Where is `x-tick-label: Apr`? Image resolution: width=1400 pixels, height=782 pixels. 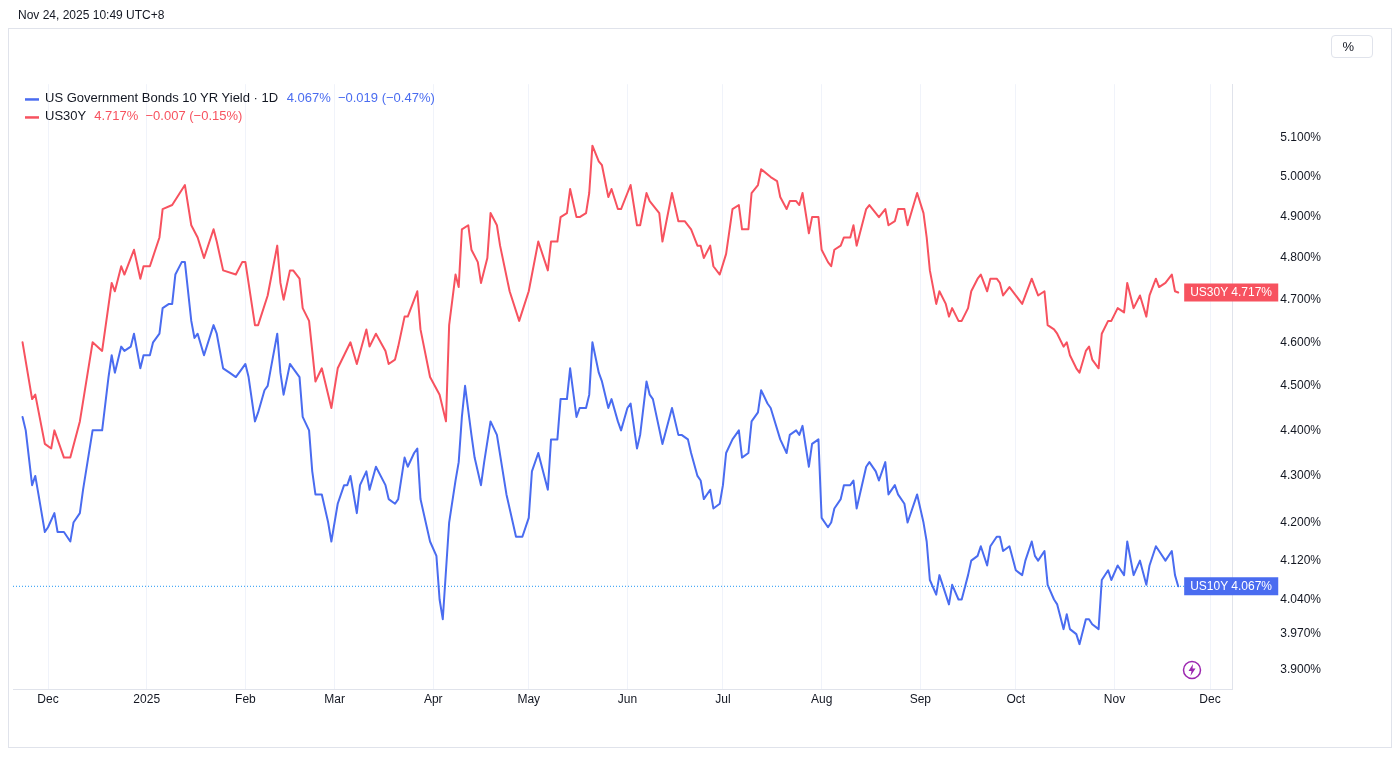 x-tick-label: Apr is located at coordinates (433, 699).